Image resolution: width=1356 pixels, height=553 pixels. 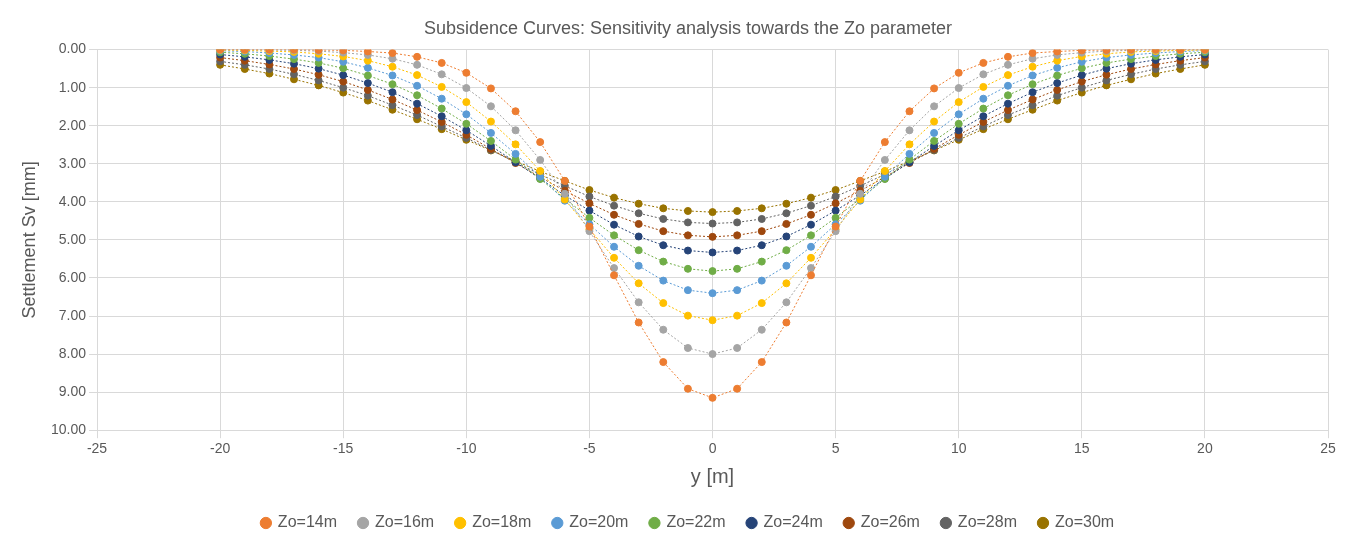 I want to click on x-tick-label: -10, so click(x=466, y=448).